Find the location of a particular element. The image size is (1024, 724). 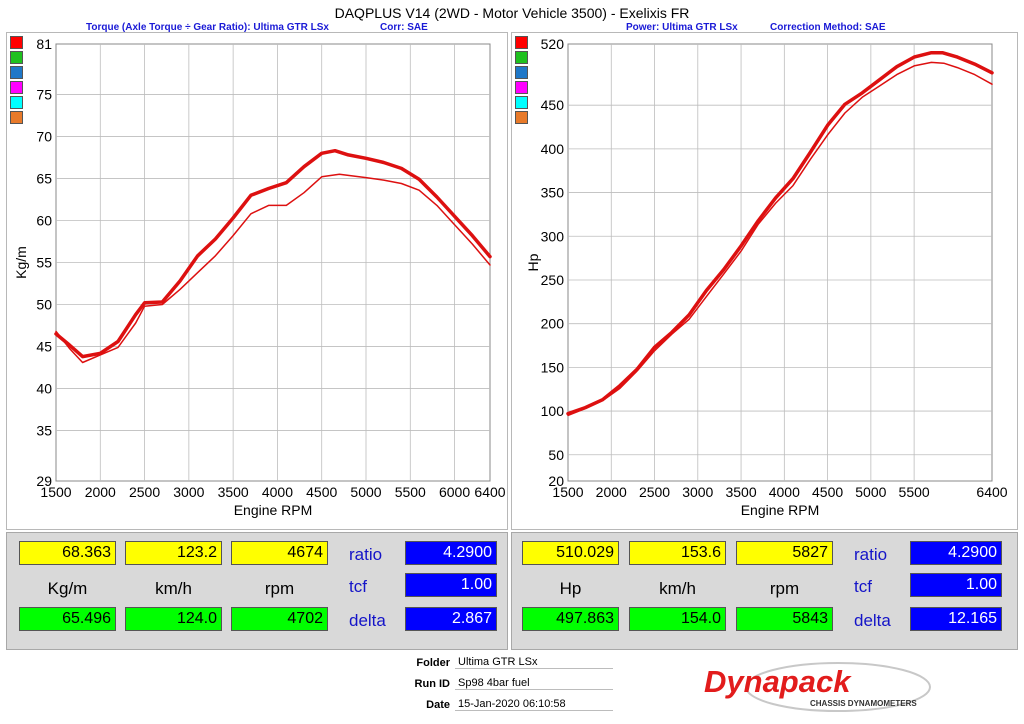

y-tick-label: 300 is located at coordinates (553, 236).